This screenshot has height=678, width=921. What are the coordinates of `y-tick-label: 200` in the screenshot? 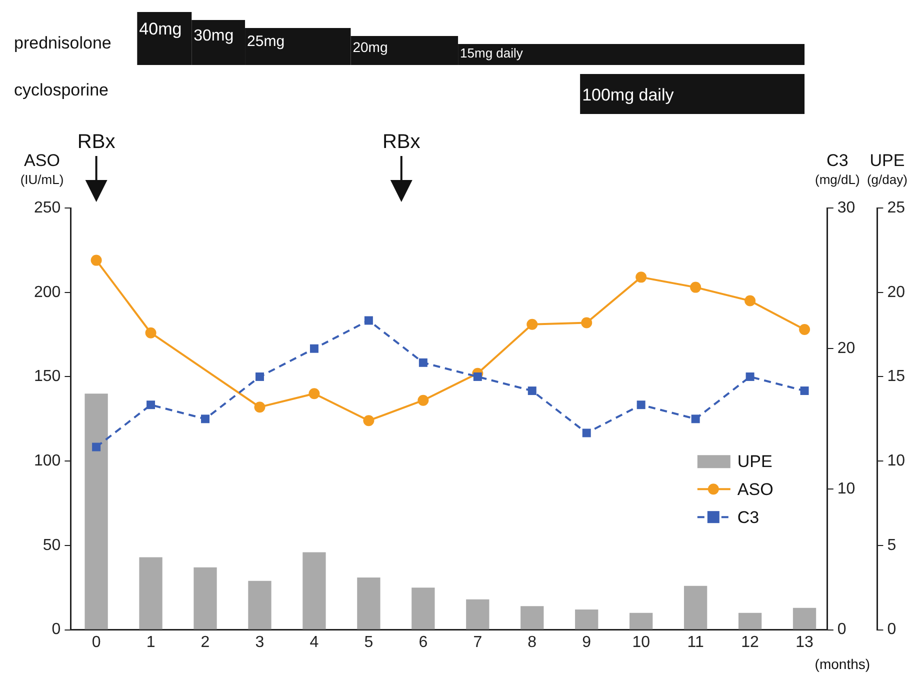 It's located at (47, 292).